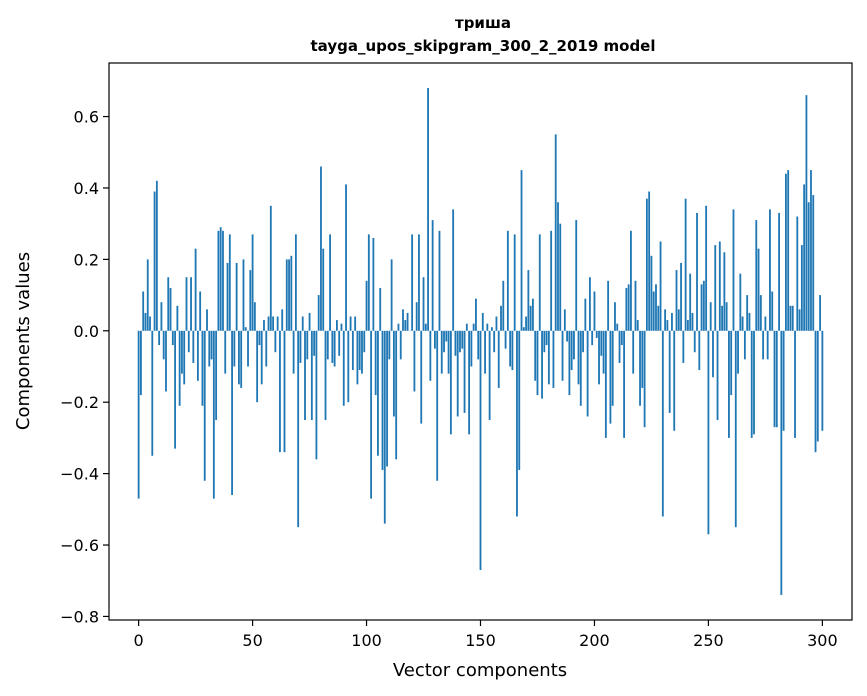 The image size is (867, 696). What do you see at coordinates (366, 640) in the screenshot?
I see `x-tick-label: 100` at bounding box center [366, 640].